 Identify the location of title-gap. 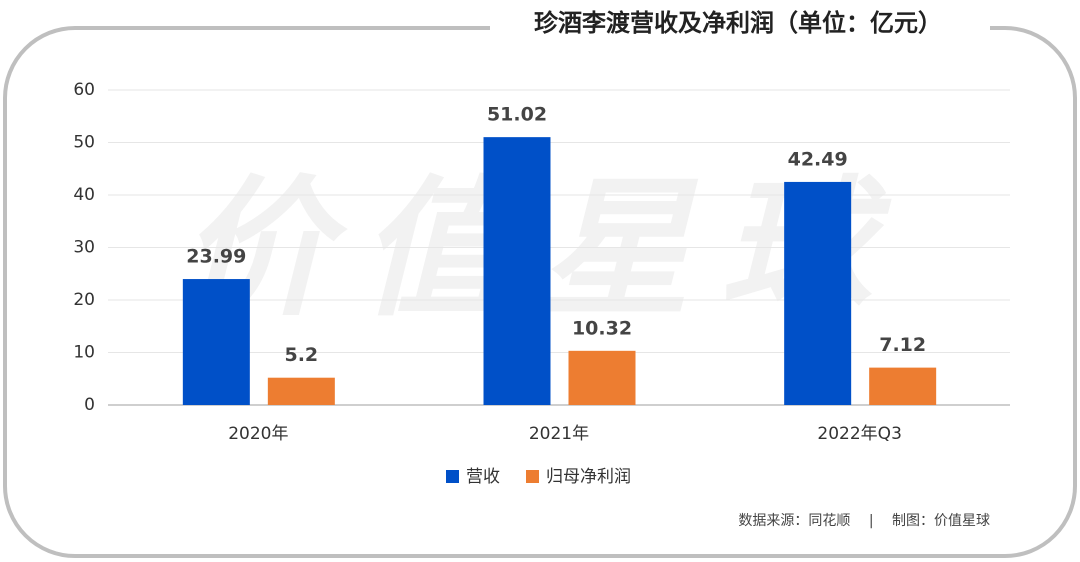
(740, 28).